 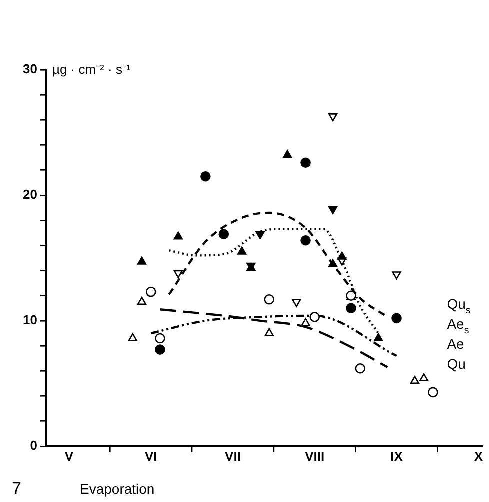 What do you see at coordinates (117, 489) in the screenshot?
I see `text: Evaporation` at bounding box center [117, 489].